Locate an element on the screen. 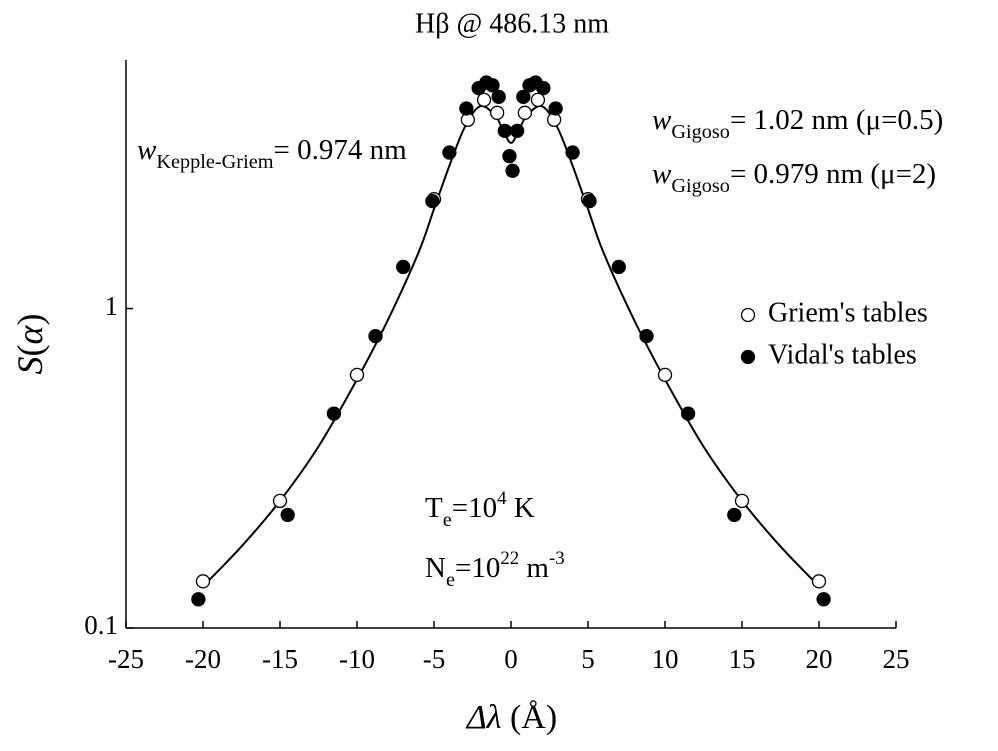  y-axis-label-part: ( is located at coordinates (30, 350).